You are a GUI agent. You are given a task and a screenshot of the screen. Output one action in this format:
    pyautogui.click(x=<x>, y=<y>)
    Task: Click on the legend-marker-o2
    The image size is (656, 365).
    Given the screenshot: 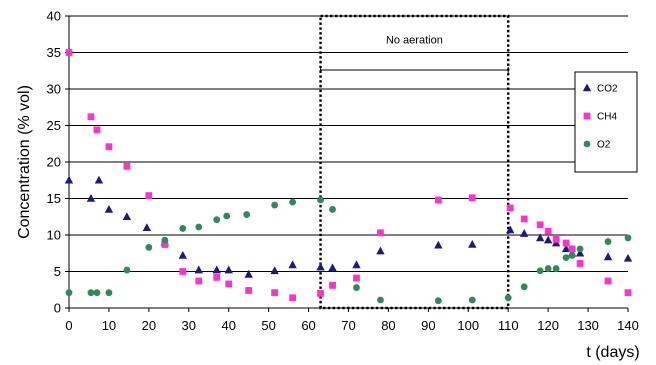 What is the action you would take?
    pyautogui.click(x=587, y=144)
    